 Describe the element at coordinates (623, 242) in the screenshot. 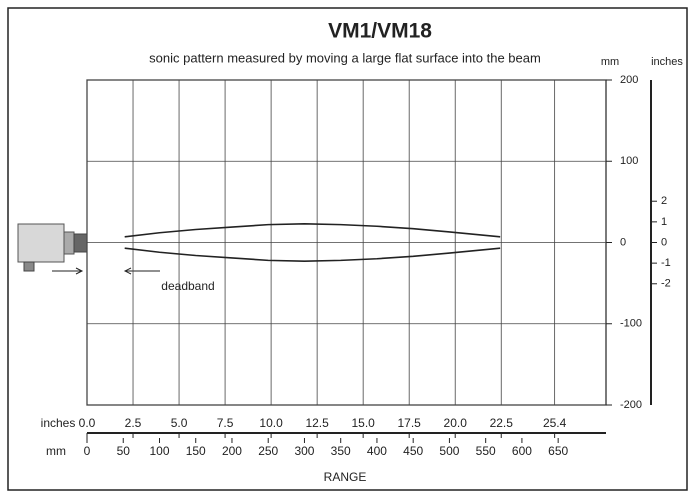

I see `y-tick-label: 0` at that location.